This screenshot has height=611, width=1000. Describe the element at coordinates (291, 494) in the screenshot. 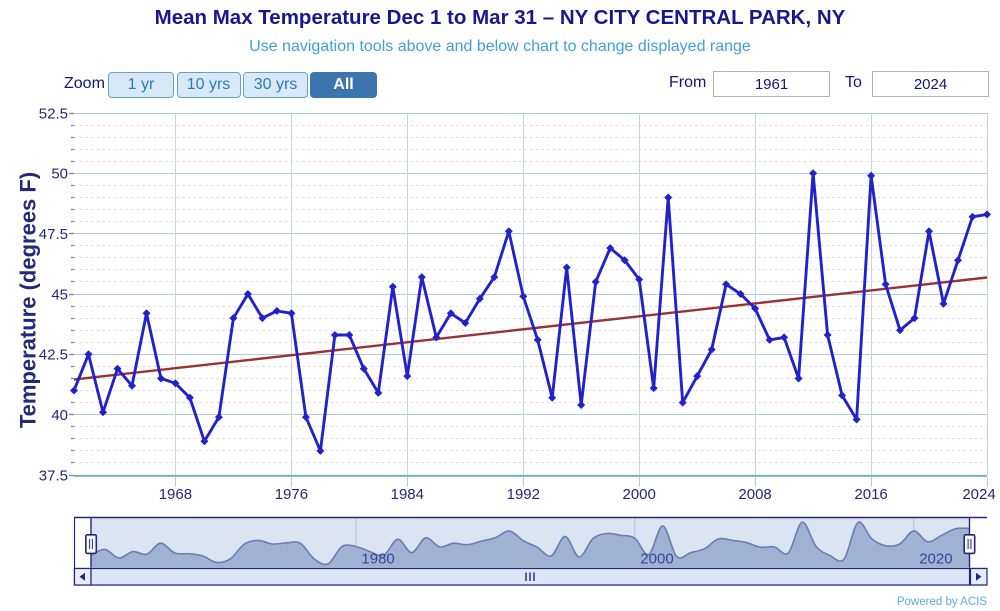

I see `svg-text: 1976` at that location.